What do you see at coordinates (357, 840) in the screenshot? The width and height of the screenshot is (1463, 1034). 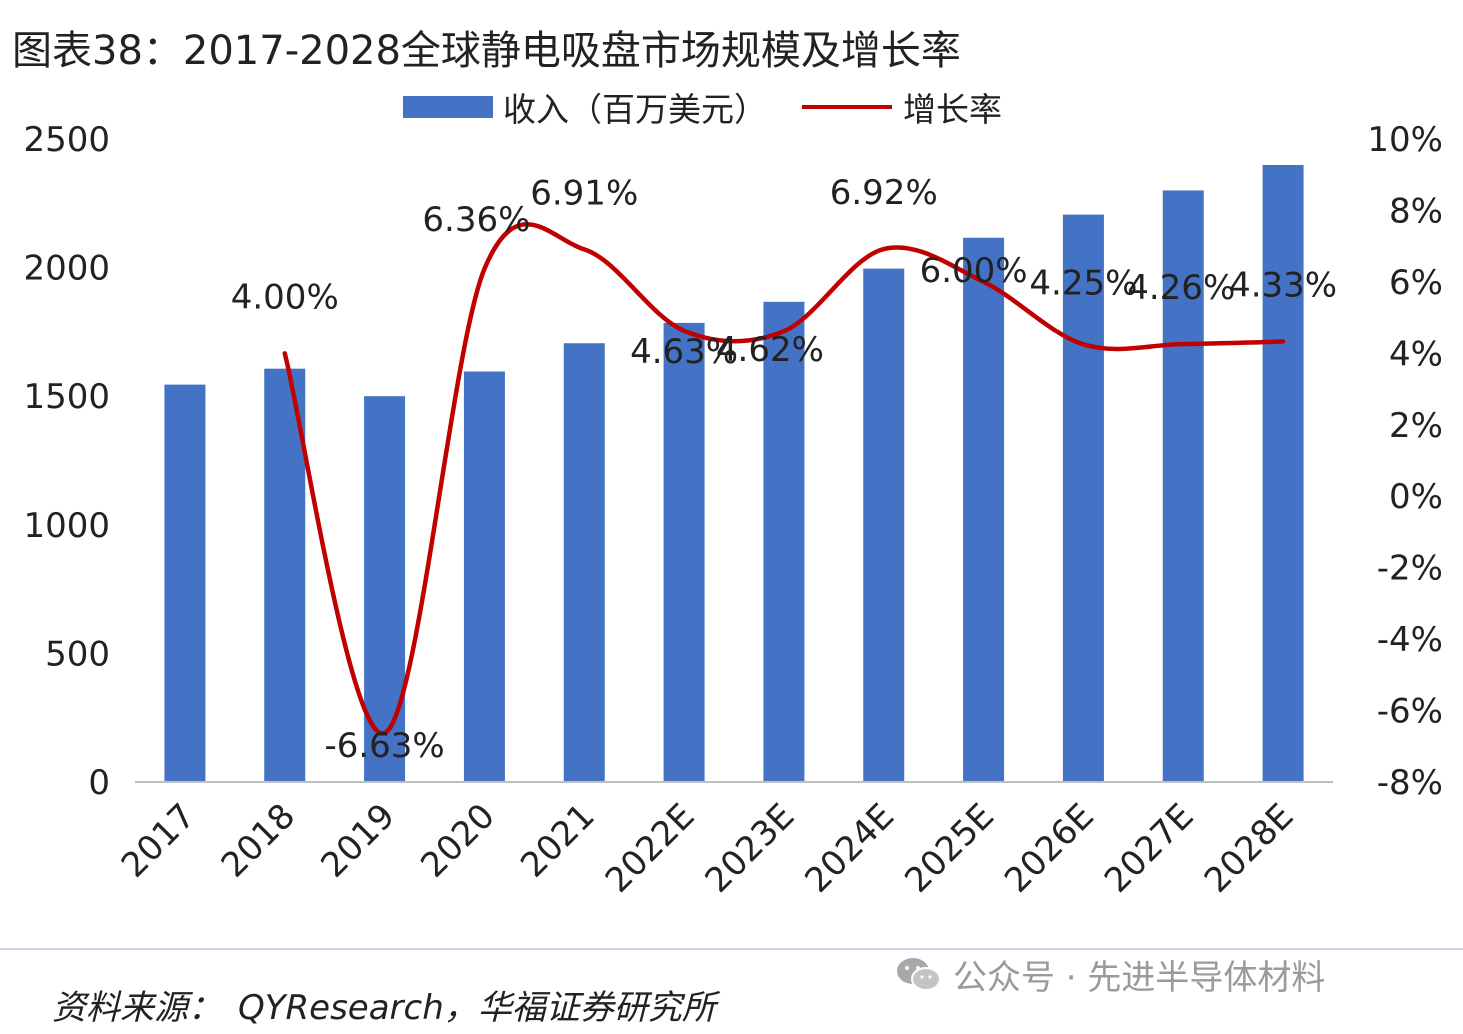 I see `x-tick-label: 2019` at bounding box center [357, 840].